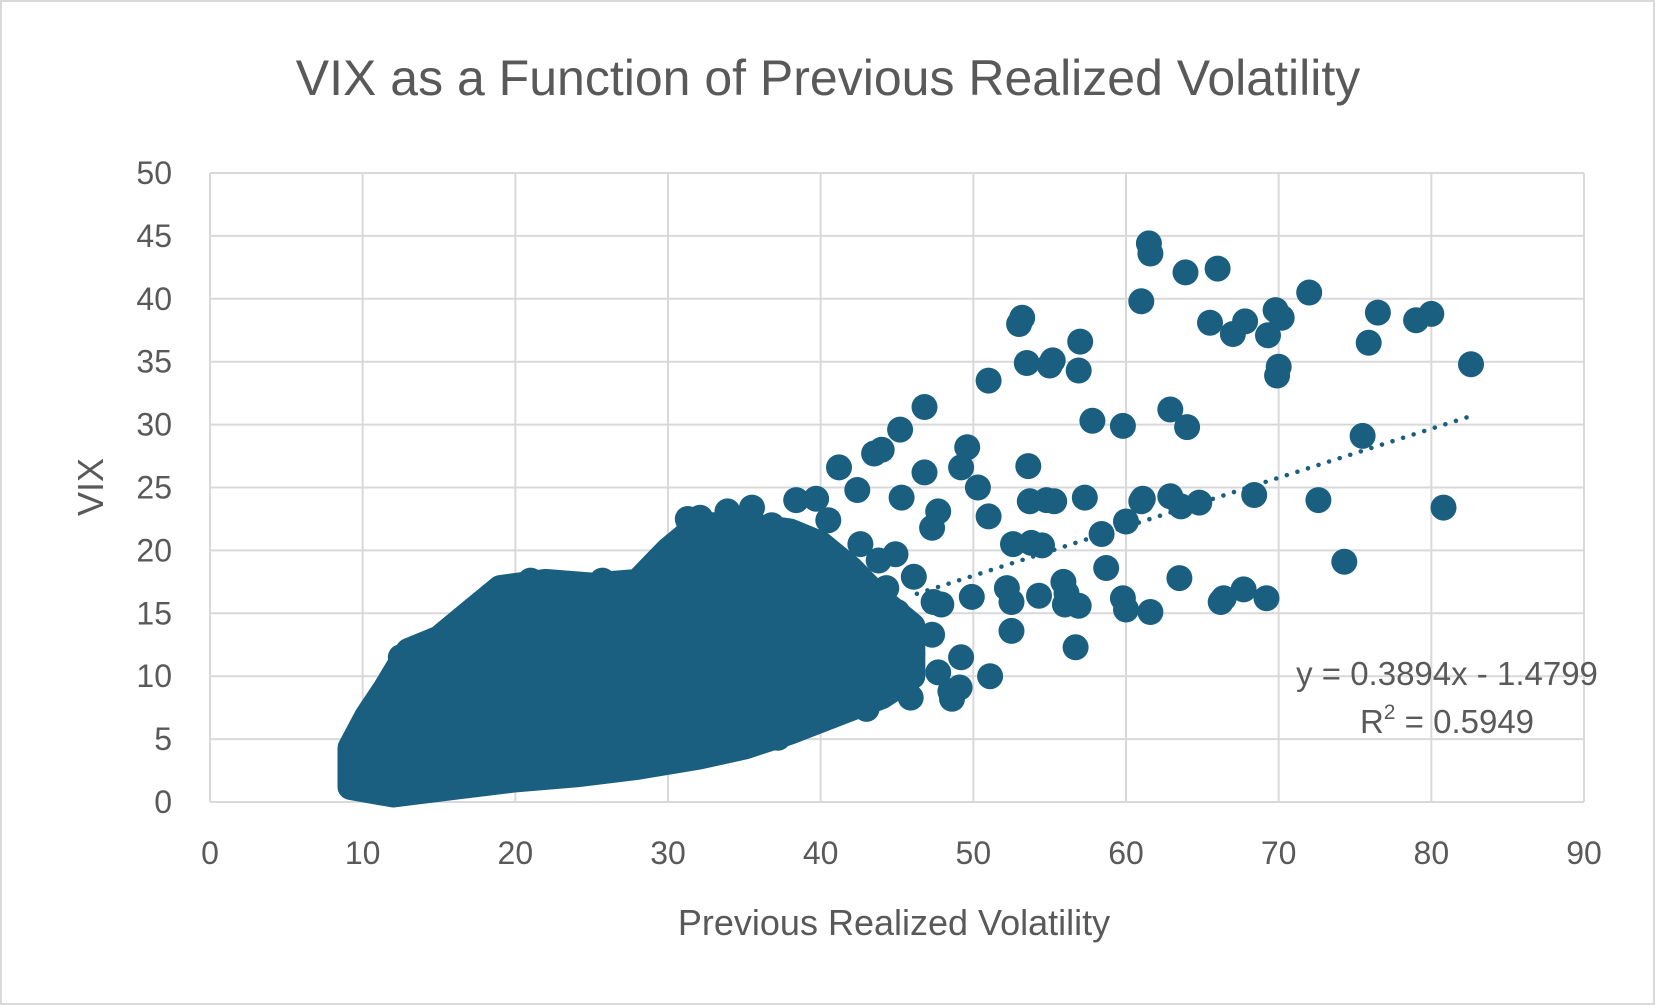 The height and width of the screenshot is (1005, 1655). Describe the element at coordinates (668, 853) in the screenshot. I see `x-tick-label: 30` at that location.